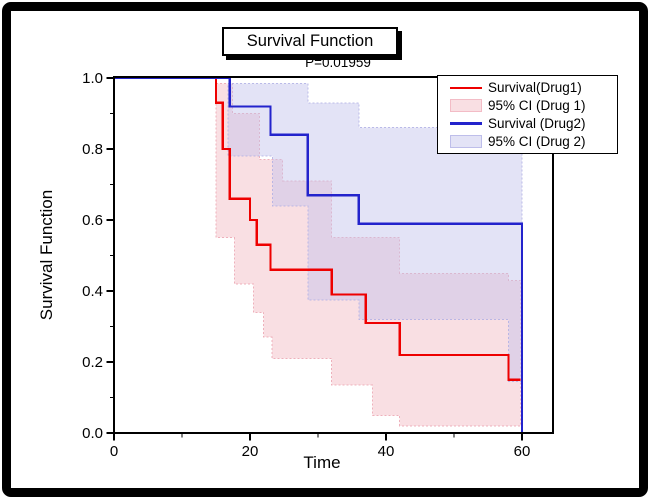 This screenshot has width=650, height=499. Describe the element at coordinates (92, 291) in the screenshot. I see `svg-text: 0.4` at that location.